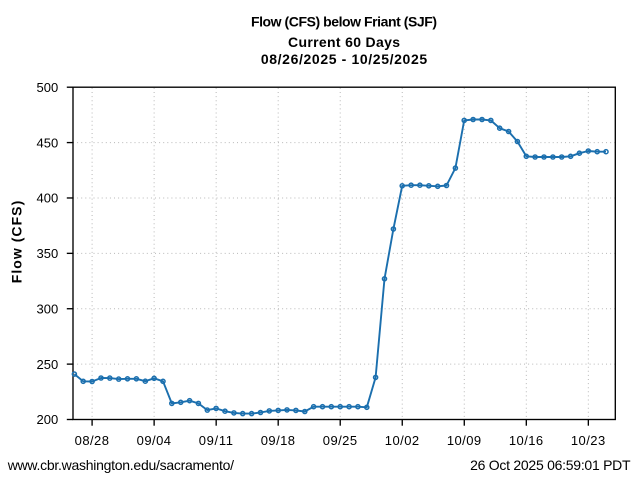 The width and height of the screenshot is (640, 480). I want to click on svg-text: Flow (CFS), so click(17, 242).